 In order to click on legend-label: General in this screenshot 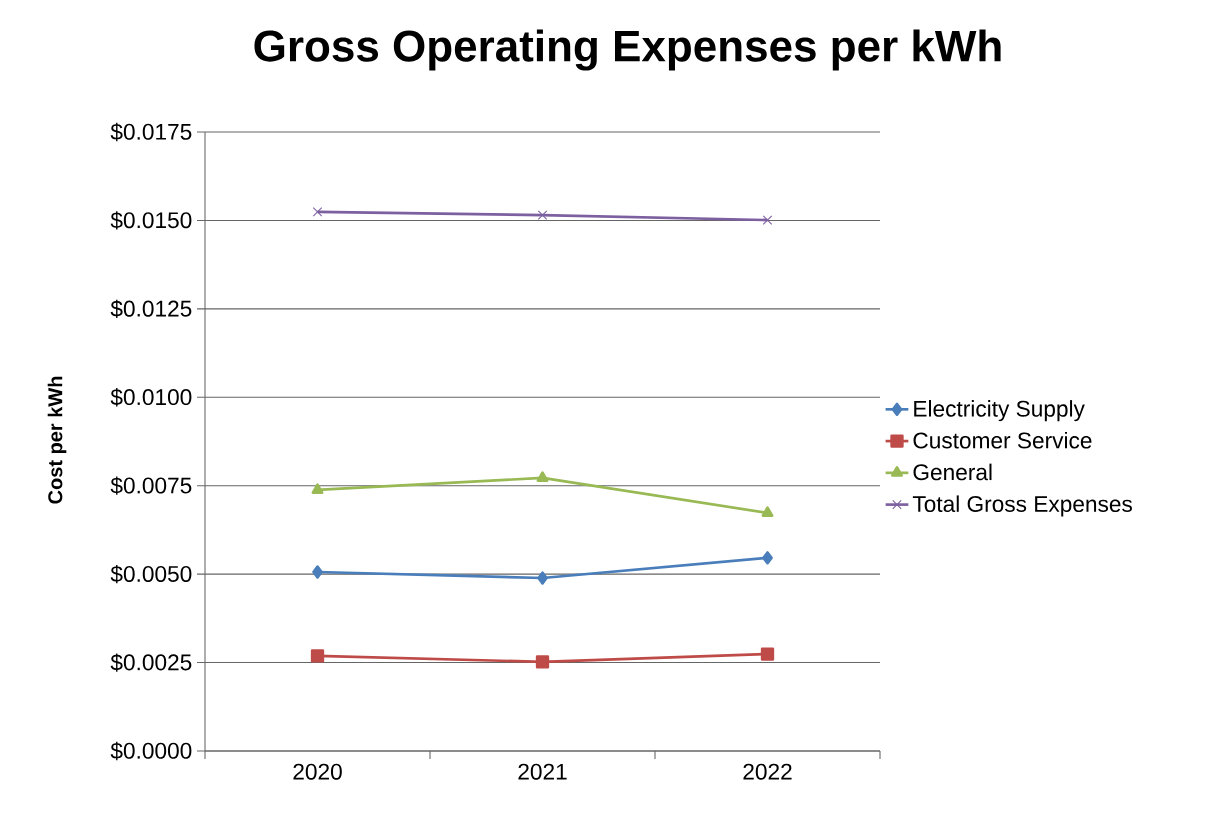, I will do `click(952, 472)`.